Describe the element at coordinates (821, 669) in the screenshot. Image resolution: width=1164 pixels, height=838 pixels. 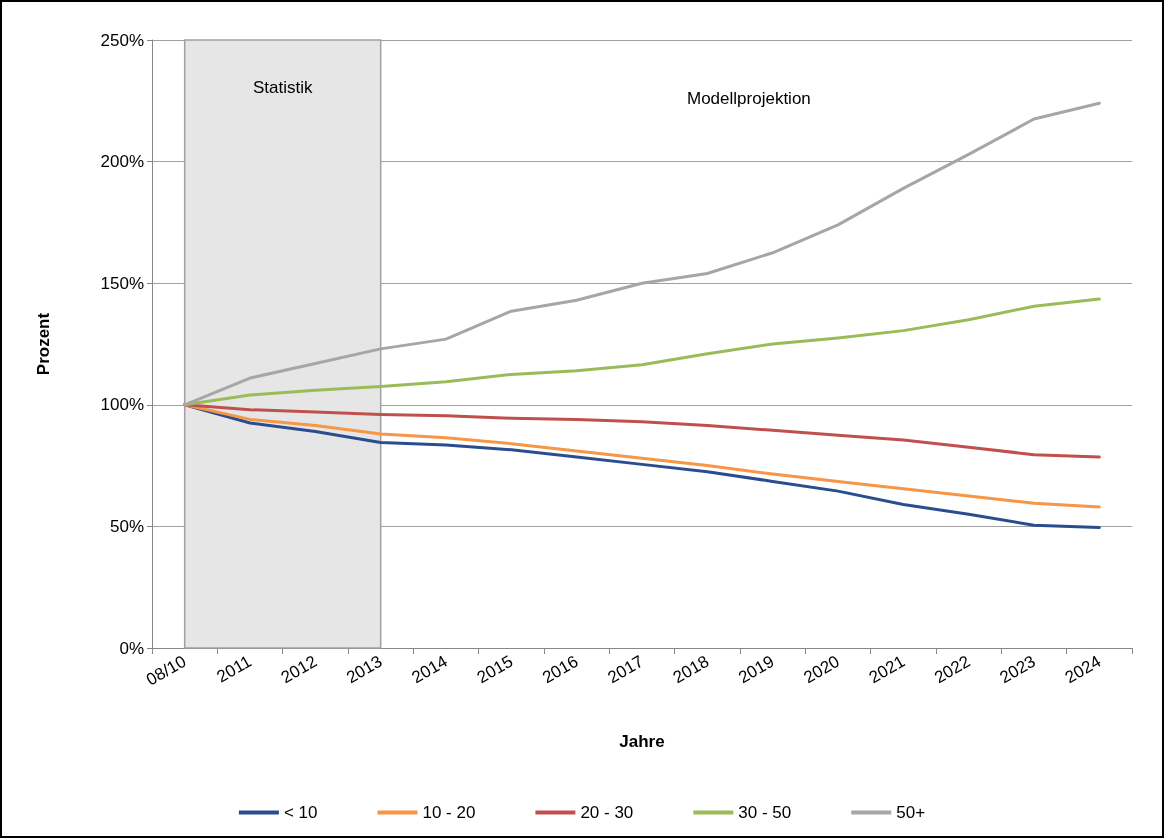
I see `x-tick-label: 2020` at that location.